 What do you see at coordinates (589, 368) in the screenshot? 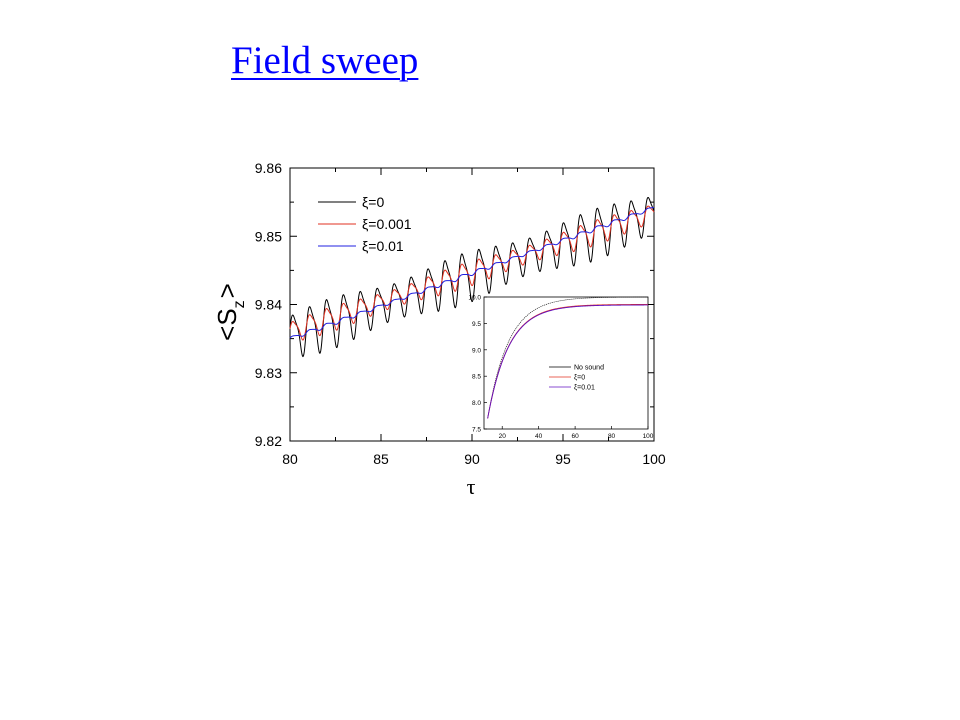
I see `inset-legend-label: No sound` at bounding box center [589, 368].